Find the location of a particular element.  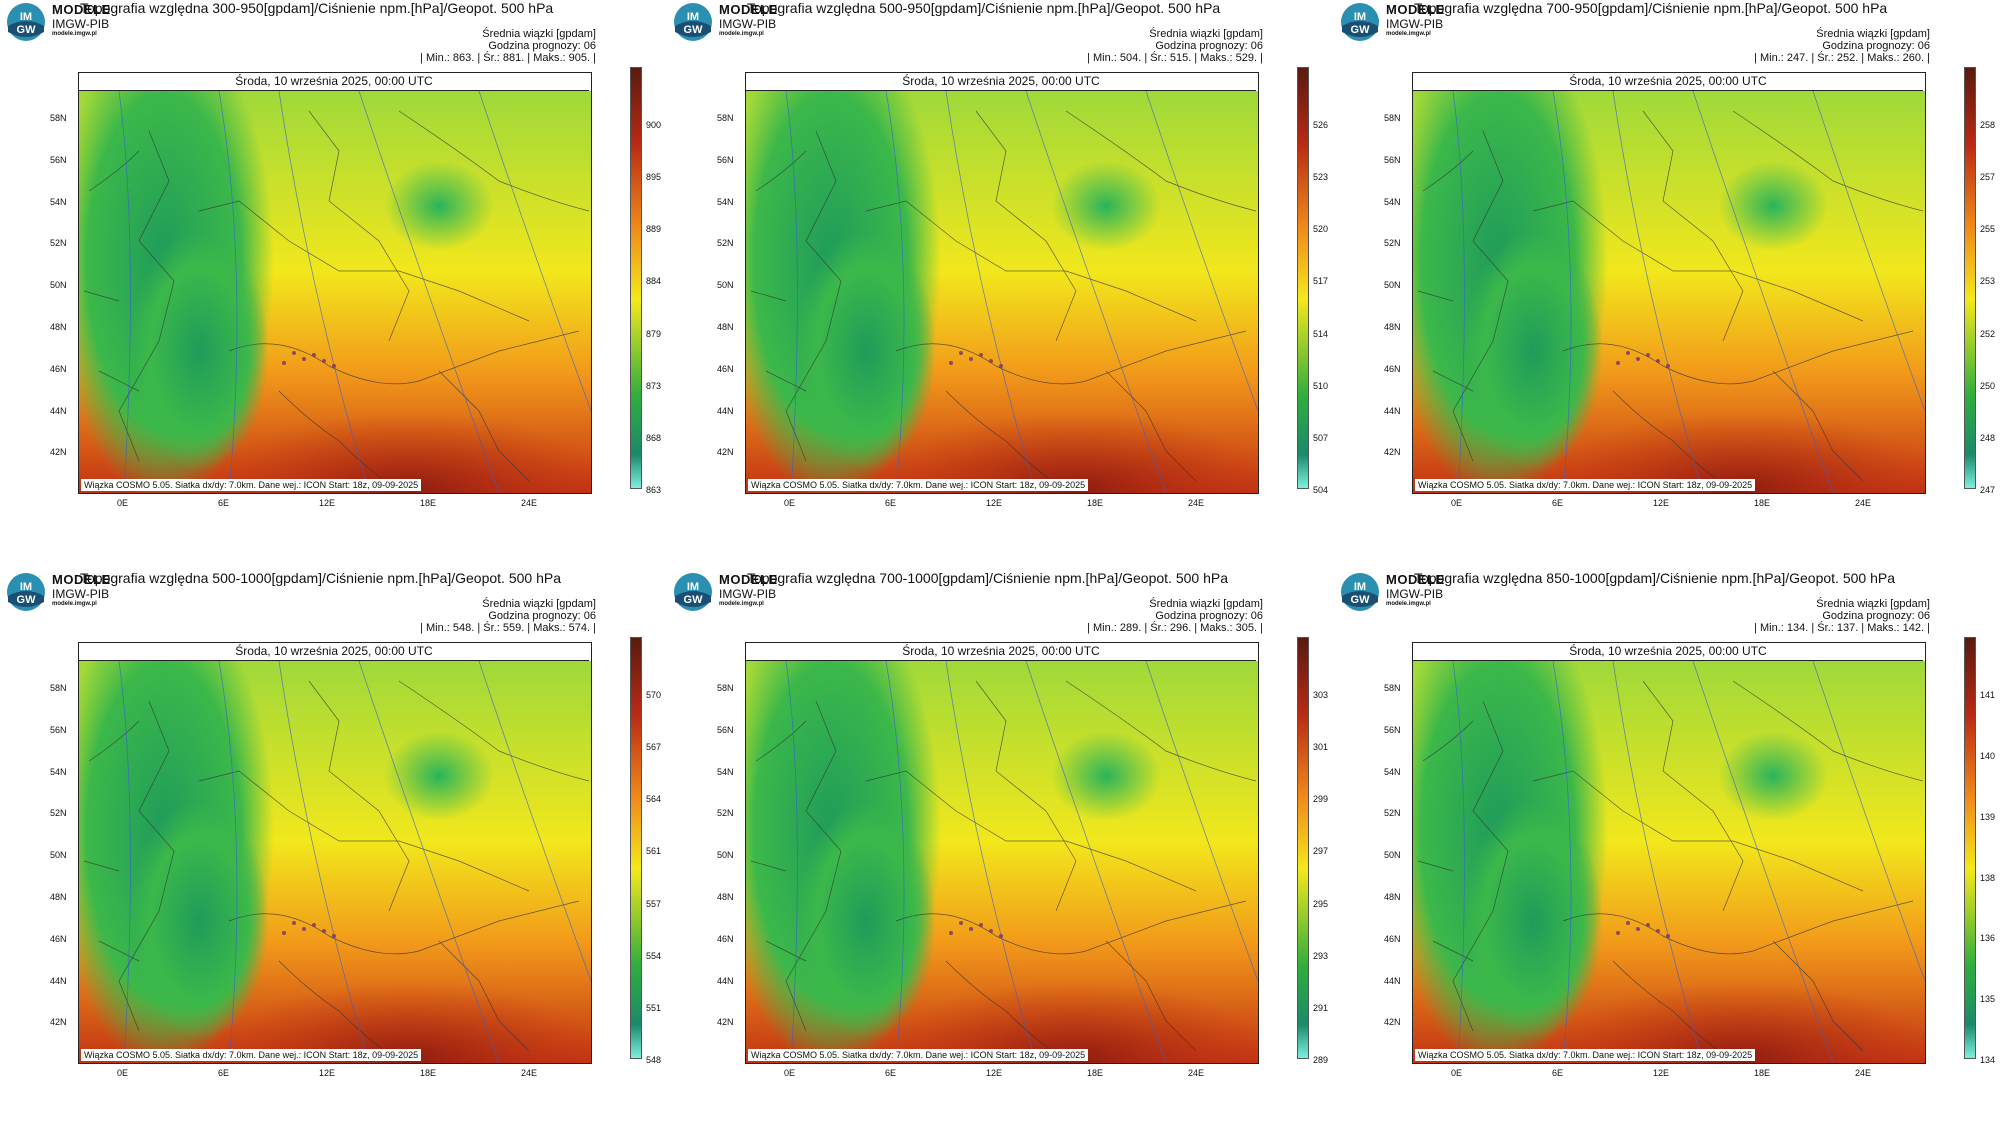

colorbar-label: 517 is located at coordinates (1321, 281).